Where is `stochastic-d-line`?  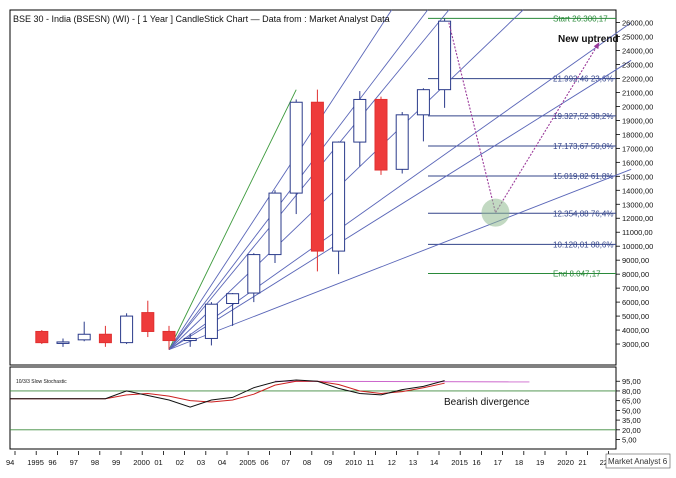 stochastic-d-line is located at coordinates (227, 391).